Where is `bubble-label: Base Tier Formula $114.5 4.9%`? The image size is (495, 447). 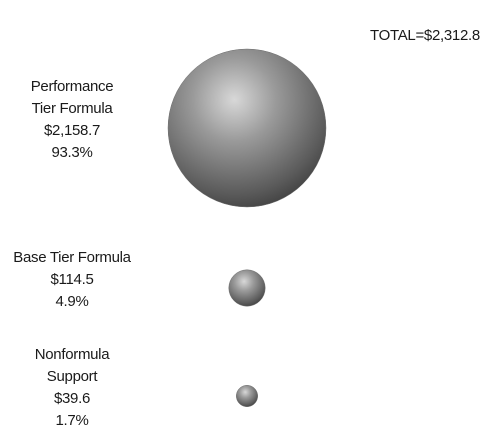 bubble-label: Base Tier Formula $114.5 4.9% is located at coordinates (72, 280).